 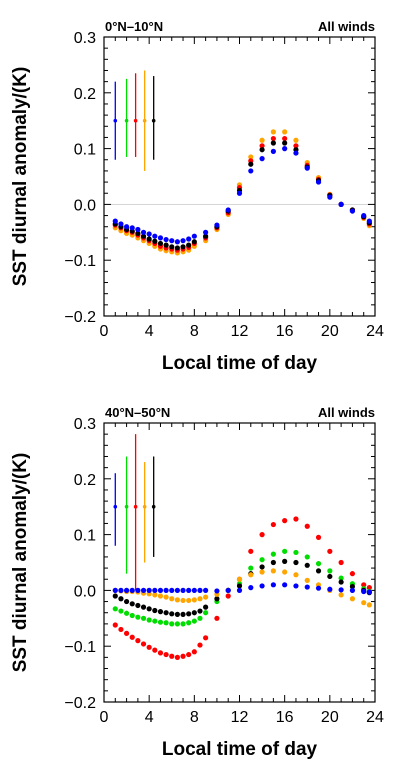 What do you see at coordinates (240, 363) in the screenshot?
I see `x-axis-label: Local time of day` at bounding box center [240, 363].